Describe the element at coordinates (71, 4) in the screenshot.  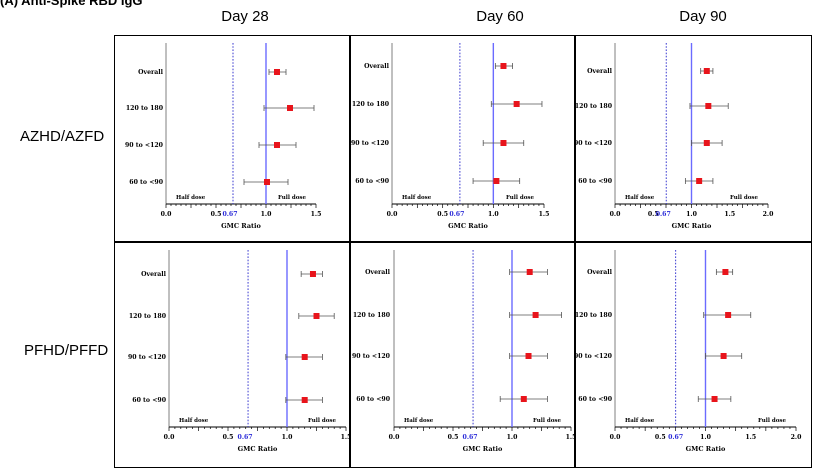
I see `figure-title: (A) Anti-Spike RBD IgG` at that location.